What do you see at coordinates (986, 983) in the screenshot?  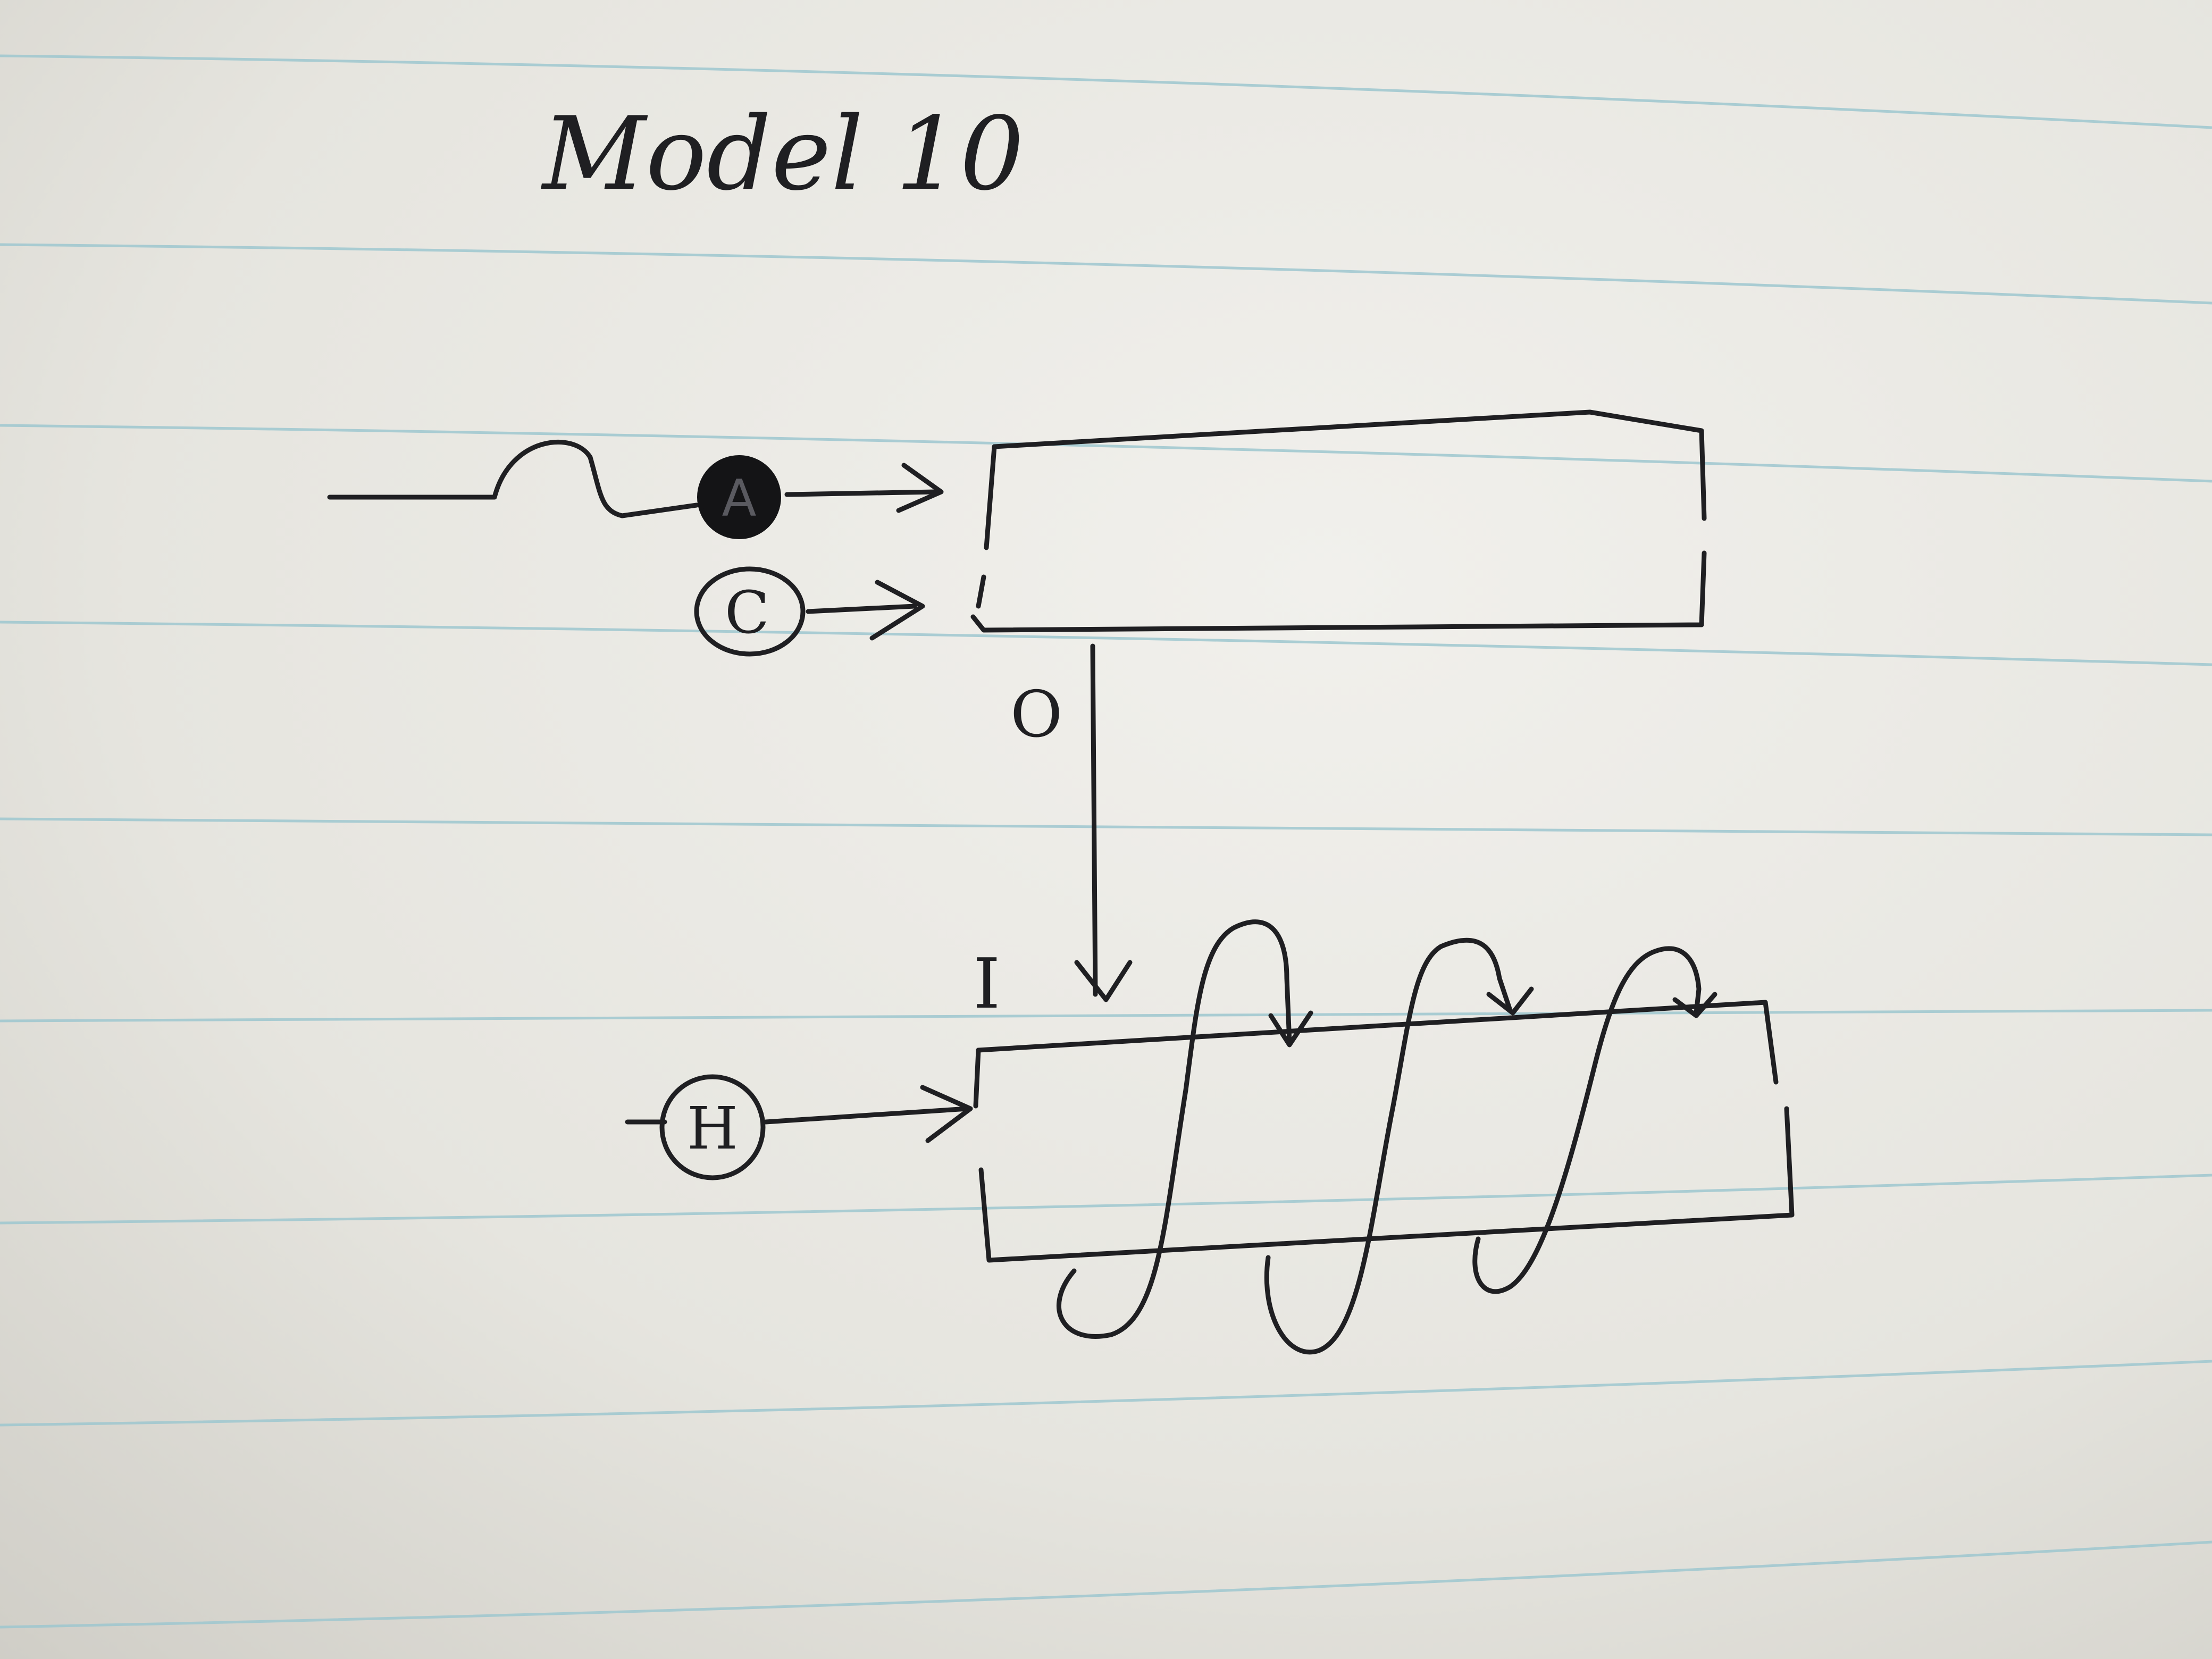 I see `input-label: I` at bounding box center [986, 983].